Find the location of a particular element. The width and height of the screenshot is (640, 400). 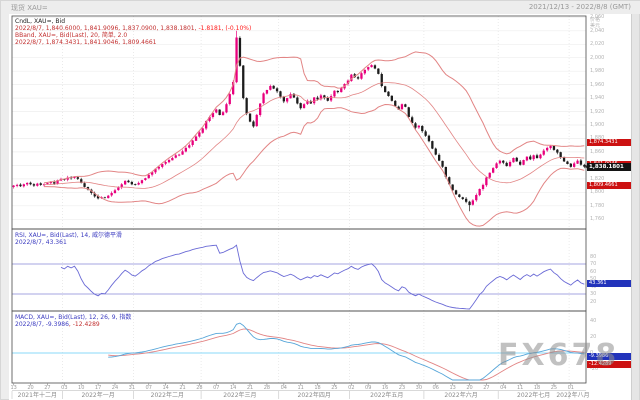

time-axis-day-label: 03 is located at coordinates (64, 388).